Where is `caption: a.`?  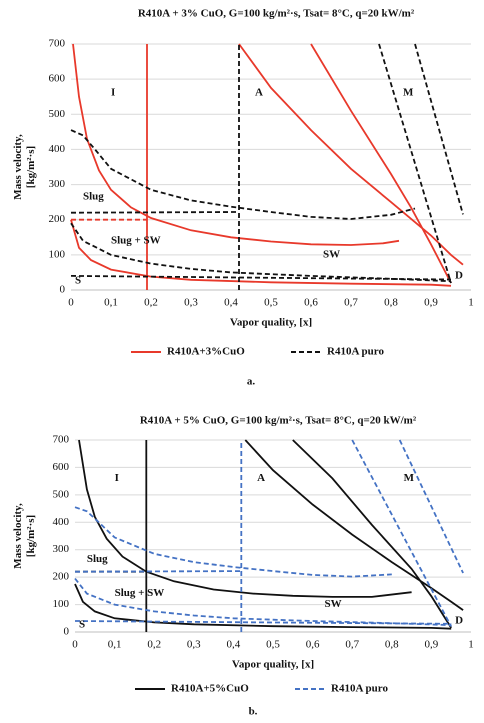 caption: a. is located at coordinates (251, 382).